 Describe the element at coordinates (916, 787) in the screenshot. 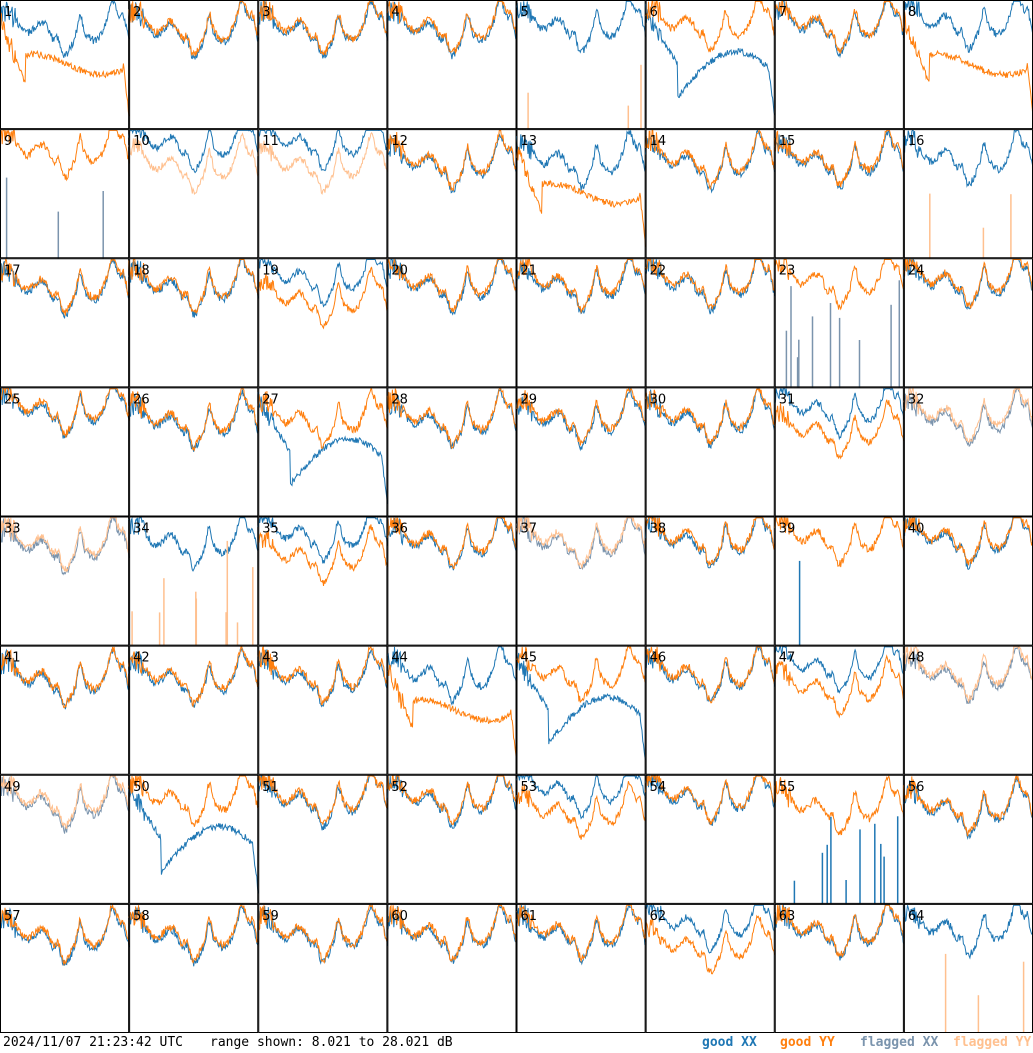

I see `panel-label: 56` at that location.